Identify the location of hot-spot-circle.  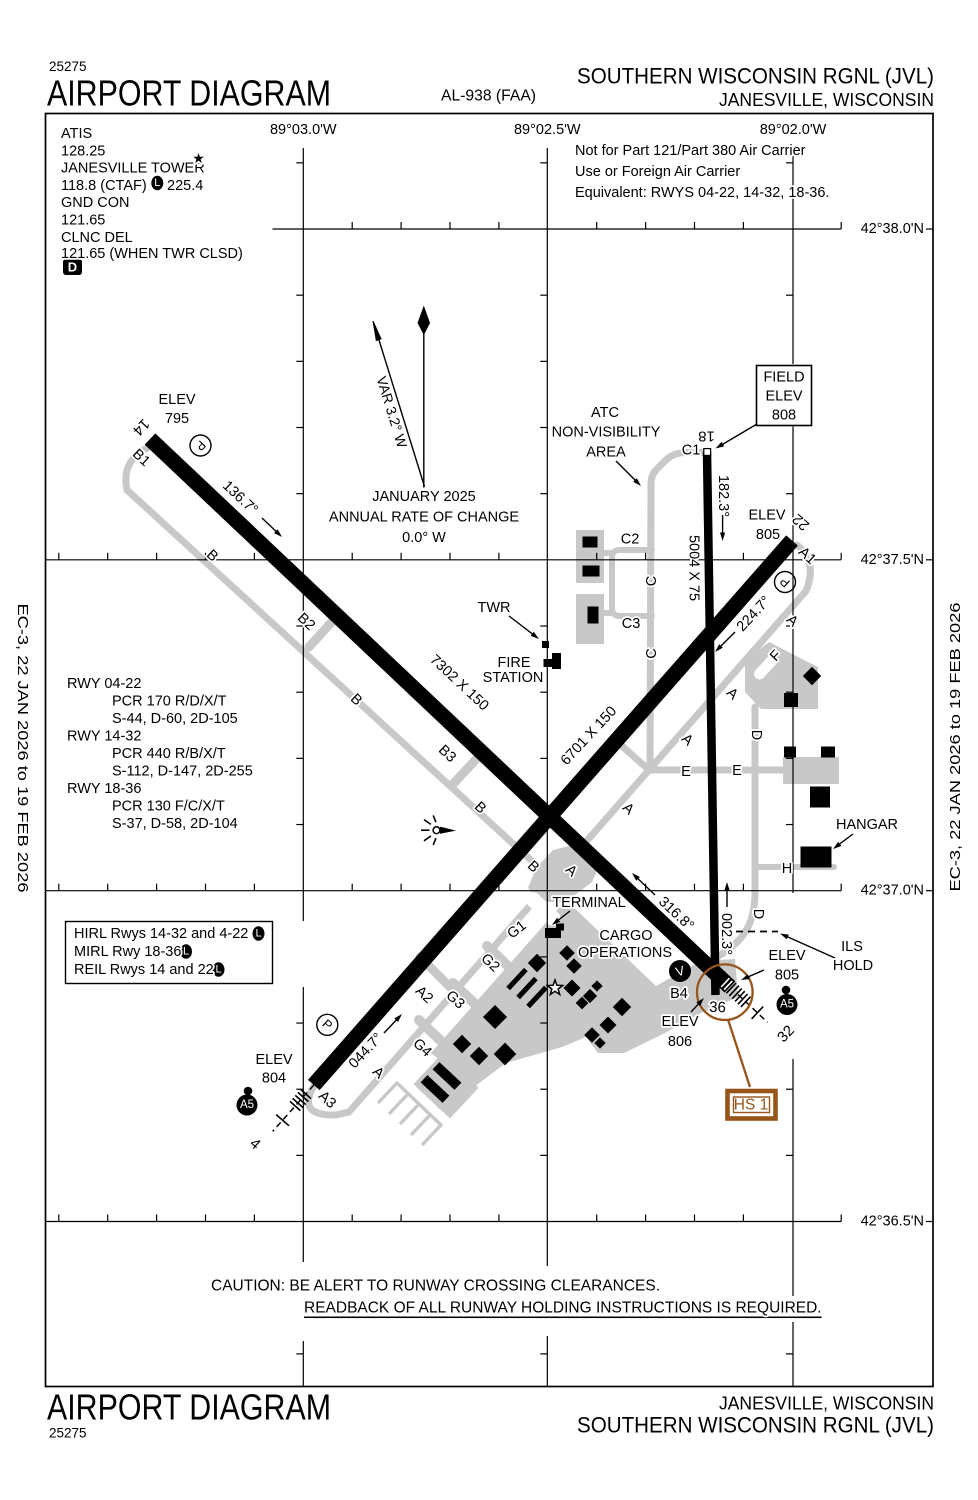
(724, 992).